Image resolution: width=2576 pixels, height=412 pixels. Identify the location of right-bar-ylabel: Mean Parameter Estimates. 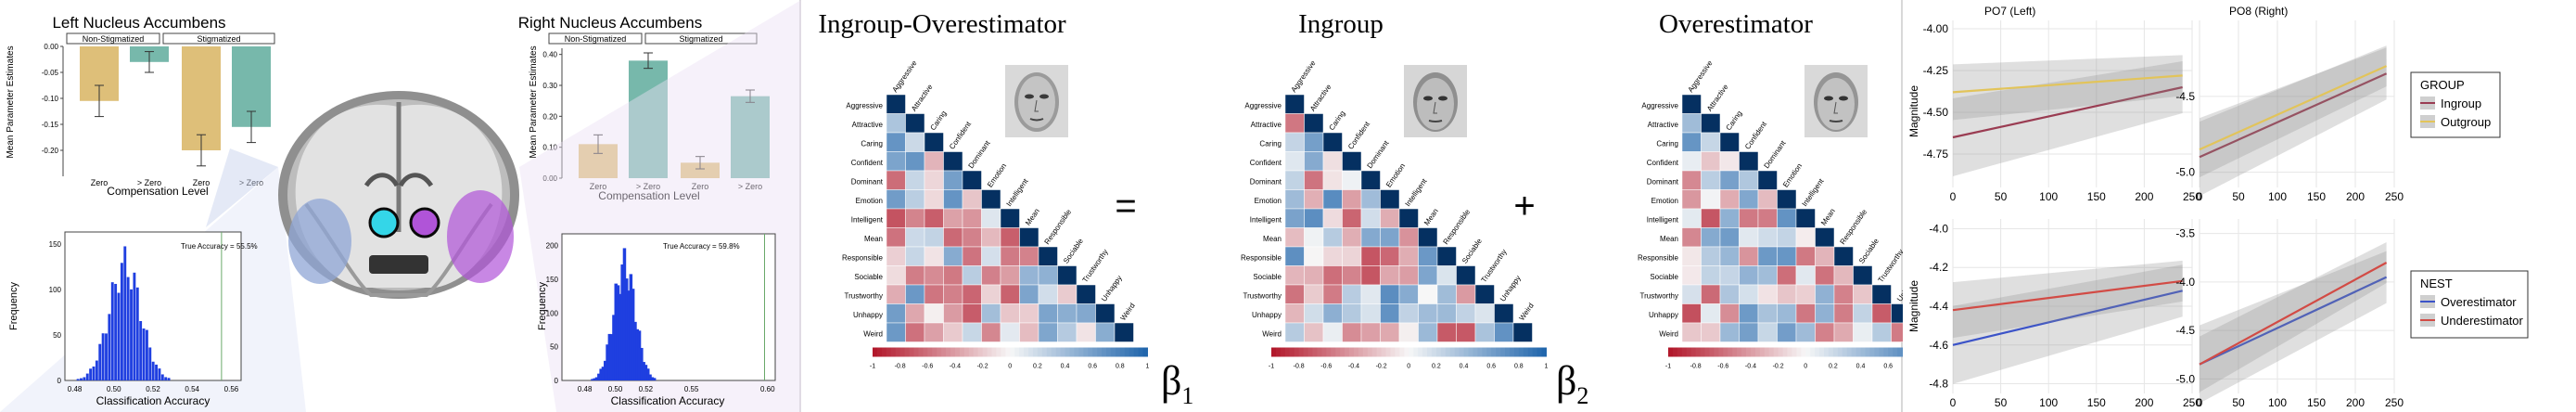
(534, 101).